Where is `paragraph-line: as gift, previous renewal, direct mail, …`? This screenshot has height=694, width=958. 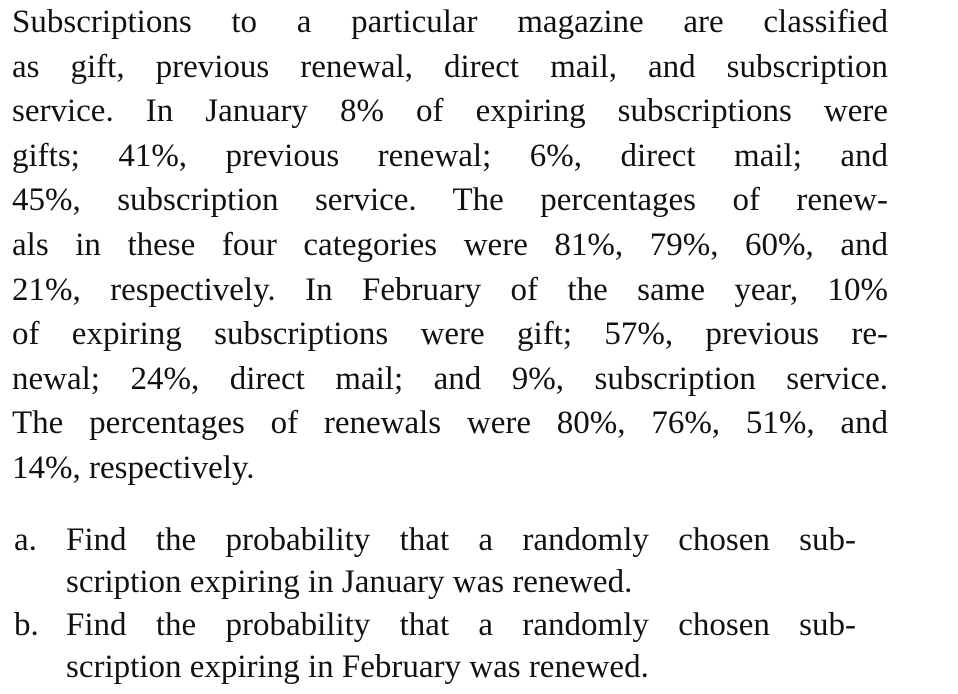
paragraph-line: as gift, previous renewal, direct mail, … is located at coordinates (450, 66).